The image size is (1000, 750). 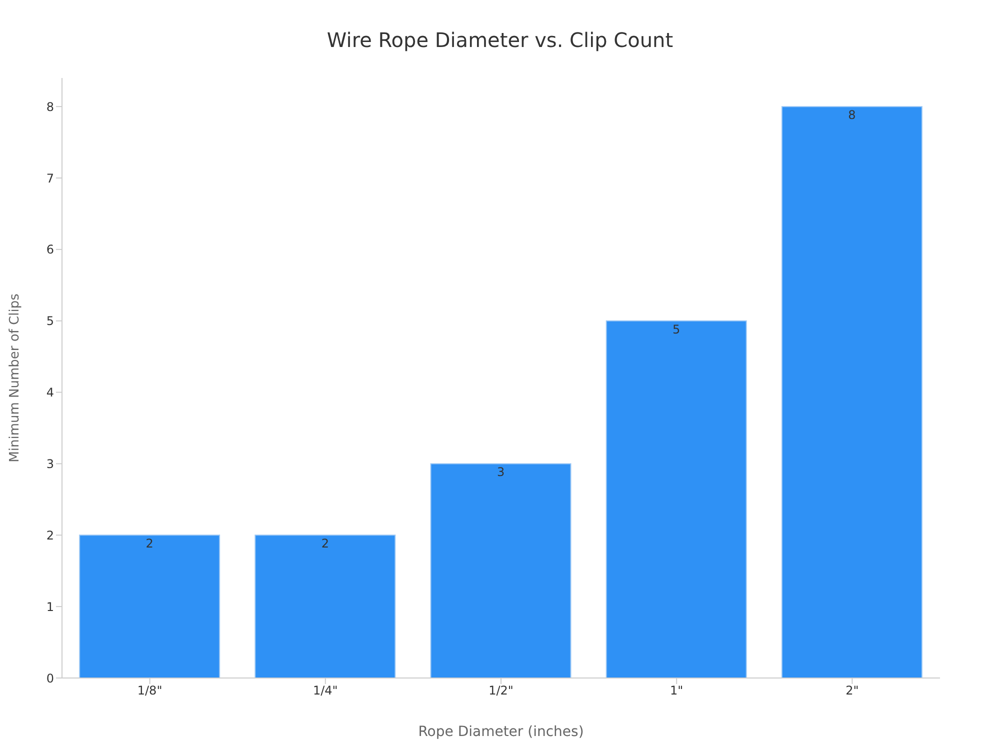 I want to click on x-axis-title: Rope Diameter (inches), so click(x=501, y=732).